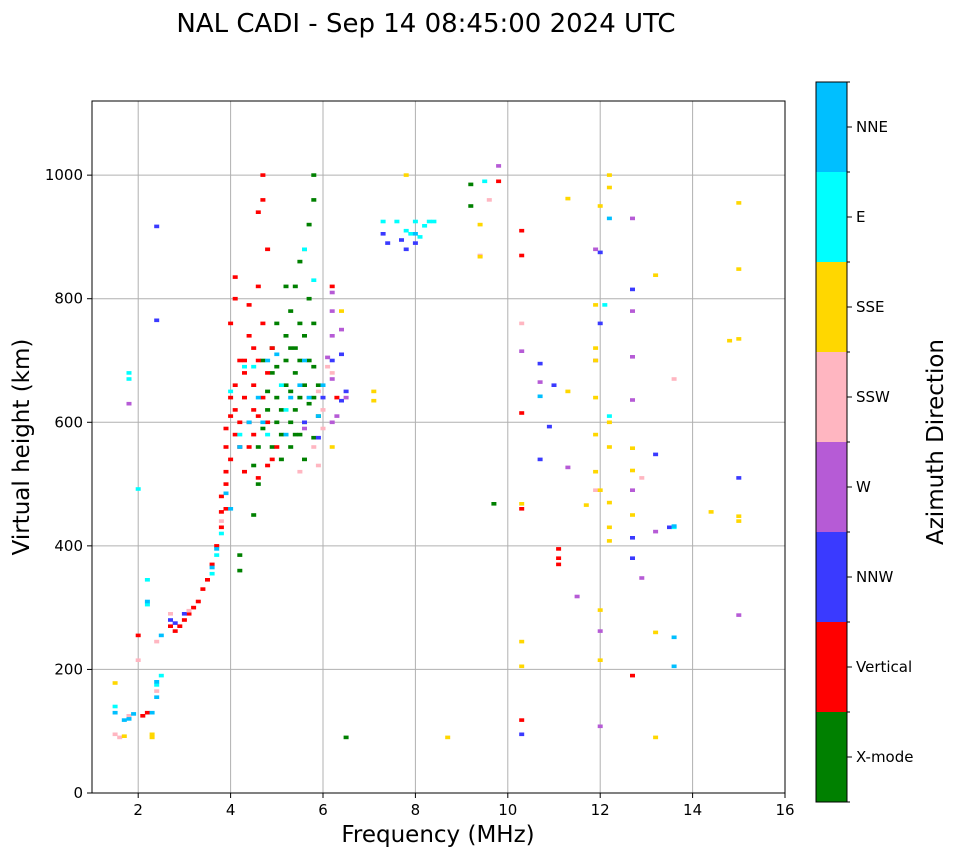  I want to click on colorbar-tick-label: X-mode, so click(884, 757).